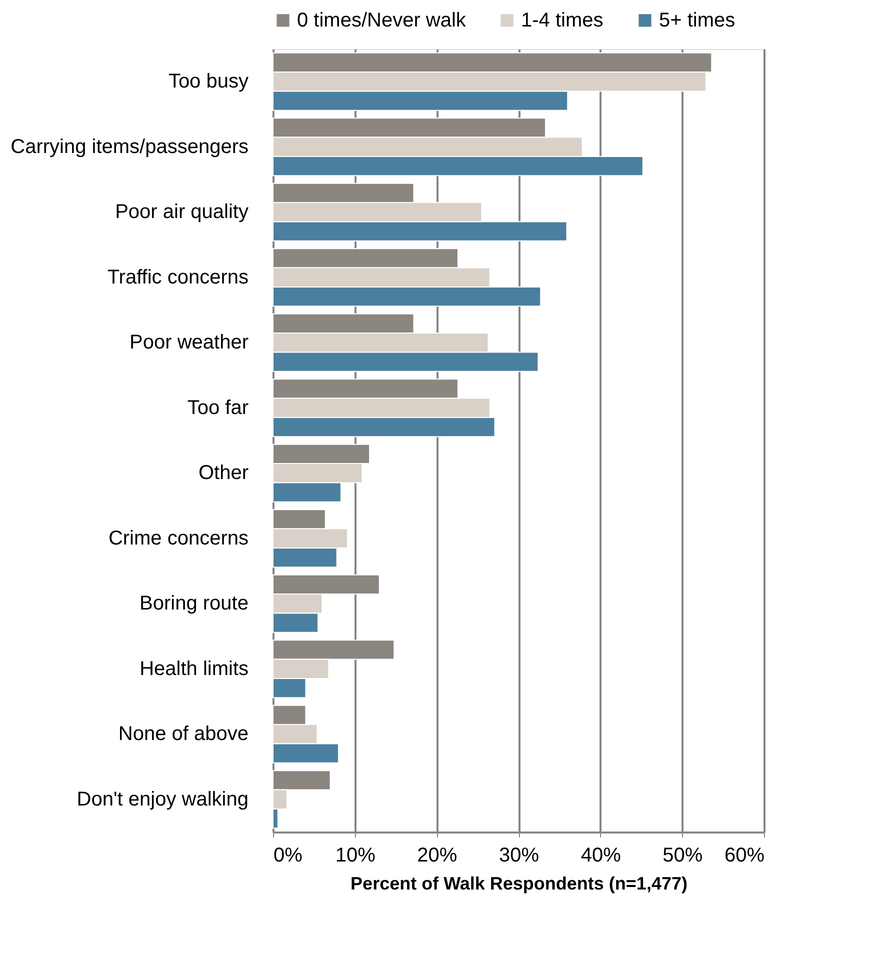 This screenshot has height=959, width=889. What do you see at coordinates (181, 212) in the screenshot?
I see `y-tick-label: Poor air quality` at bounding box center [181, 212].